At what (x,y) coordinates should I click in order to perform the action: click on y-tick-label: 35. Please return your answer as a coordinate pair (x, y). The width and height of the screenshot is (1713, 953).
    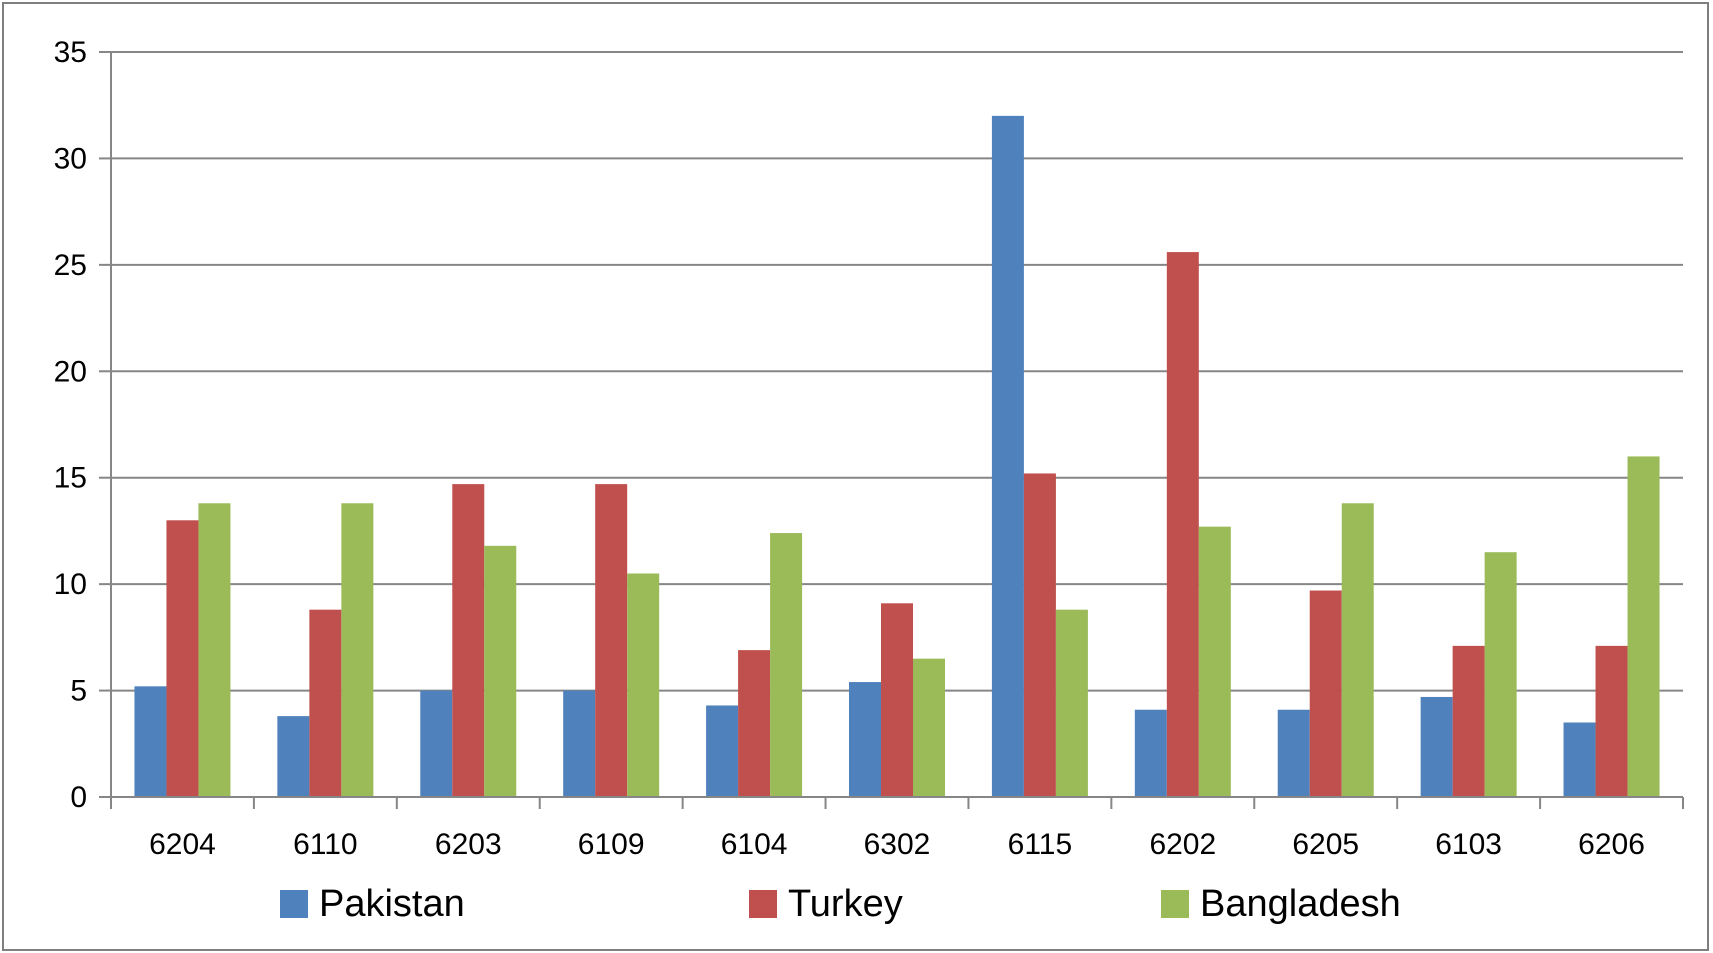
    Looking at the image, I should click on (70, 52).